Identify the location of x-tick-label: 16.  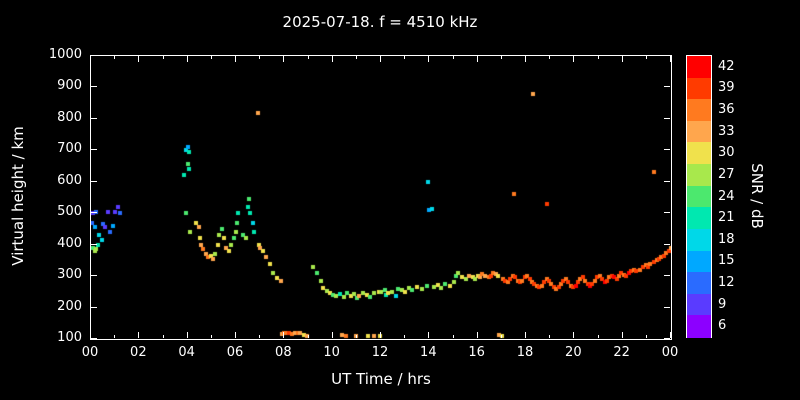
(476, 352).